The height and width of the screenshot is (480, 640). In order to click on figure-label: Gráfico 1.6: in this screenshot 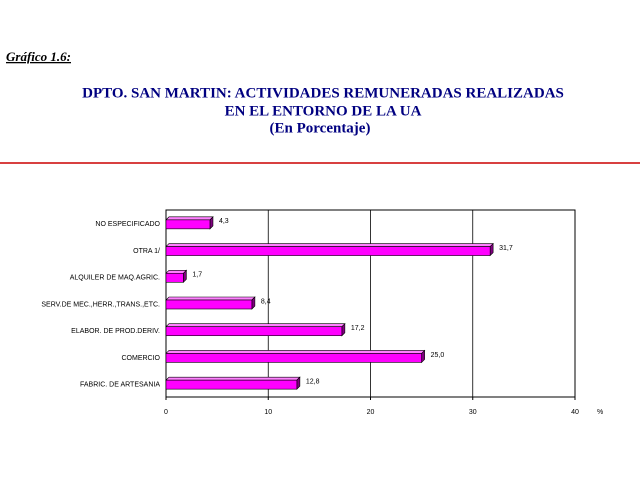, I will do `click(38, 56)`.